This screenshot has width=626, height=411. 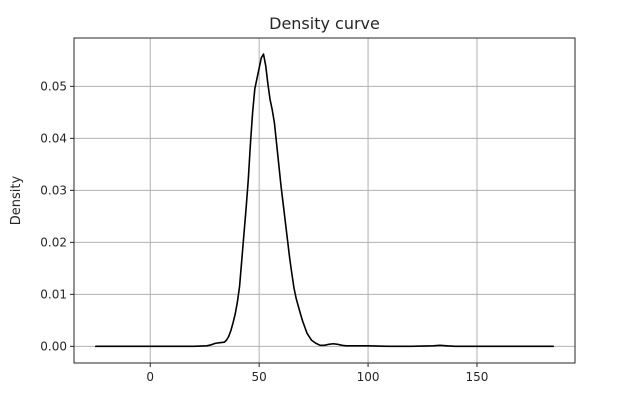 What do you see at coordinates (53, 294) in the screenshot?
I see `y-tick-label: 0.01` at bounding box center [53, 294].